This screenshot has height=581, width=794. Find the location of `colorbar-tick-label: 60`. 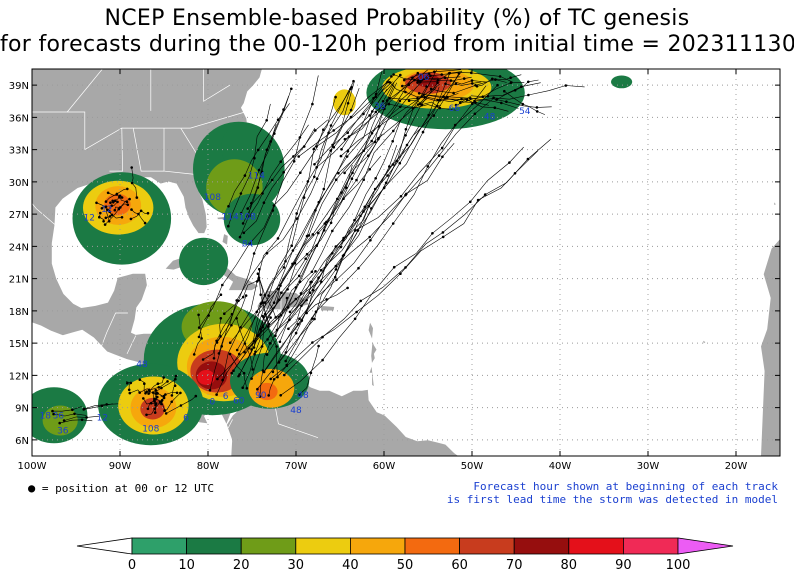

colorbar-tick-label: 60 is located at coordinates (459, 565).